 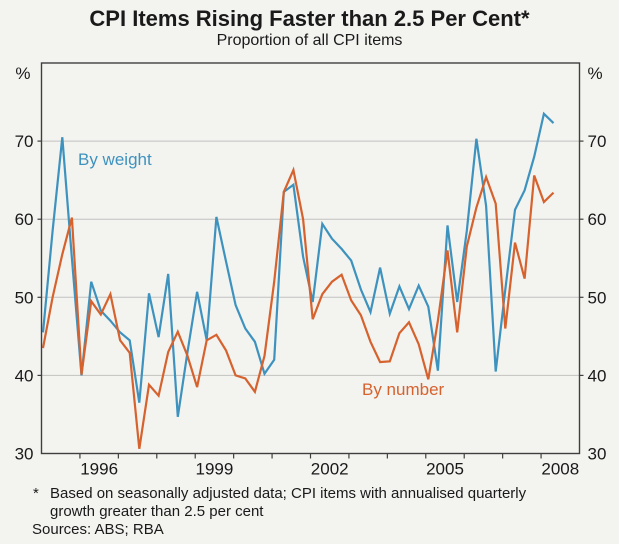 I want to click on y-axis-tick-label-right: 40, so click(x=597, y=375).